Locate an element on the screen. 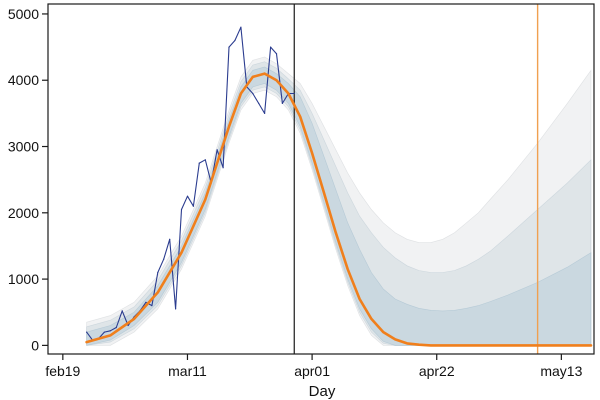 The width and height of the screenshot is (600, 400). y-tick-label: 0 is located at coordinates (35, 345).